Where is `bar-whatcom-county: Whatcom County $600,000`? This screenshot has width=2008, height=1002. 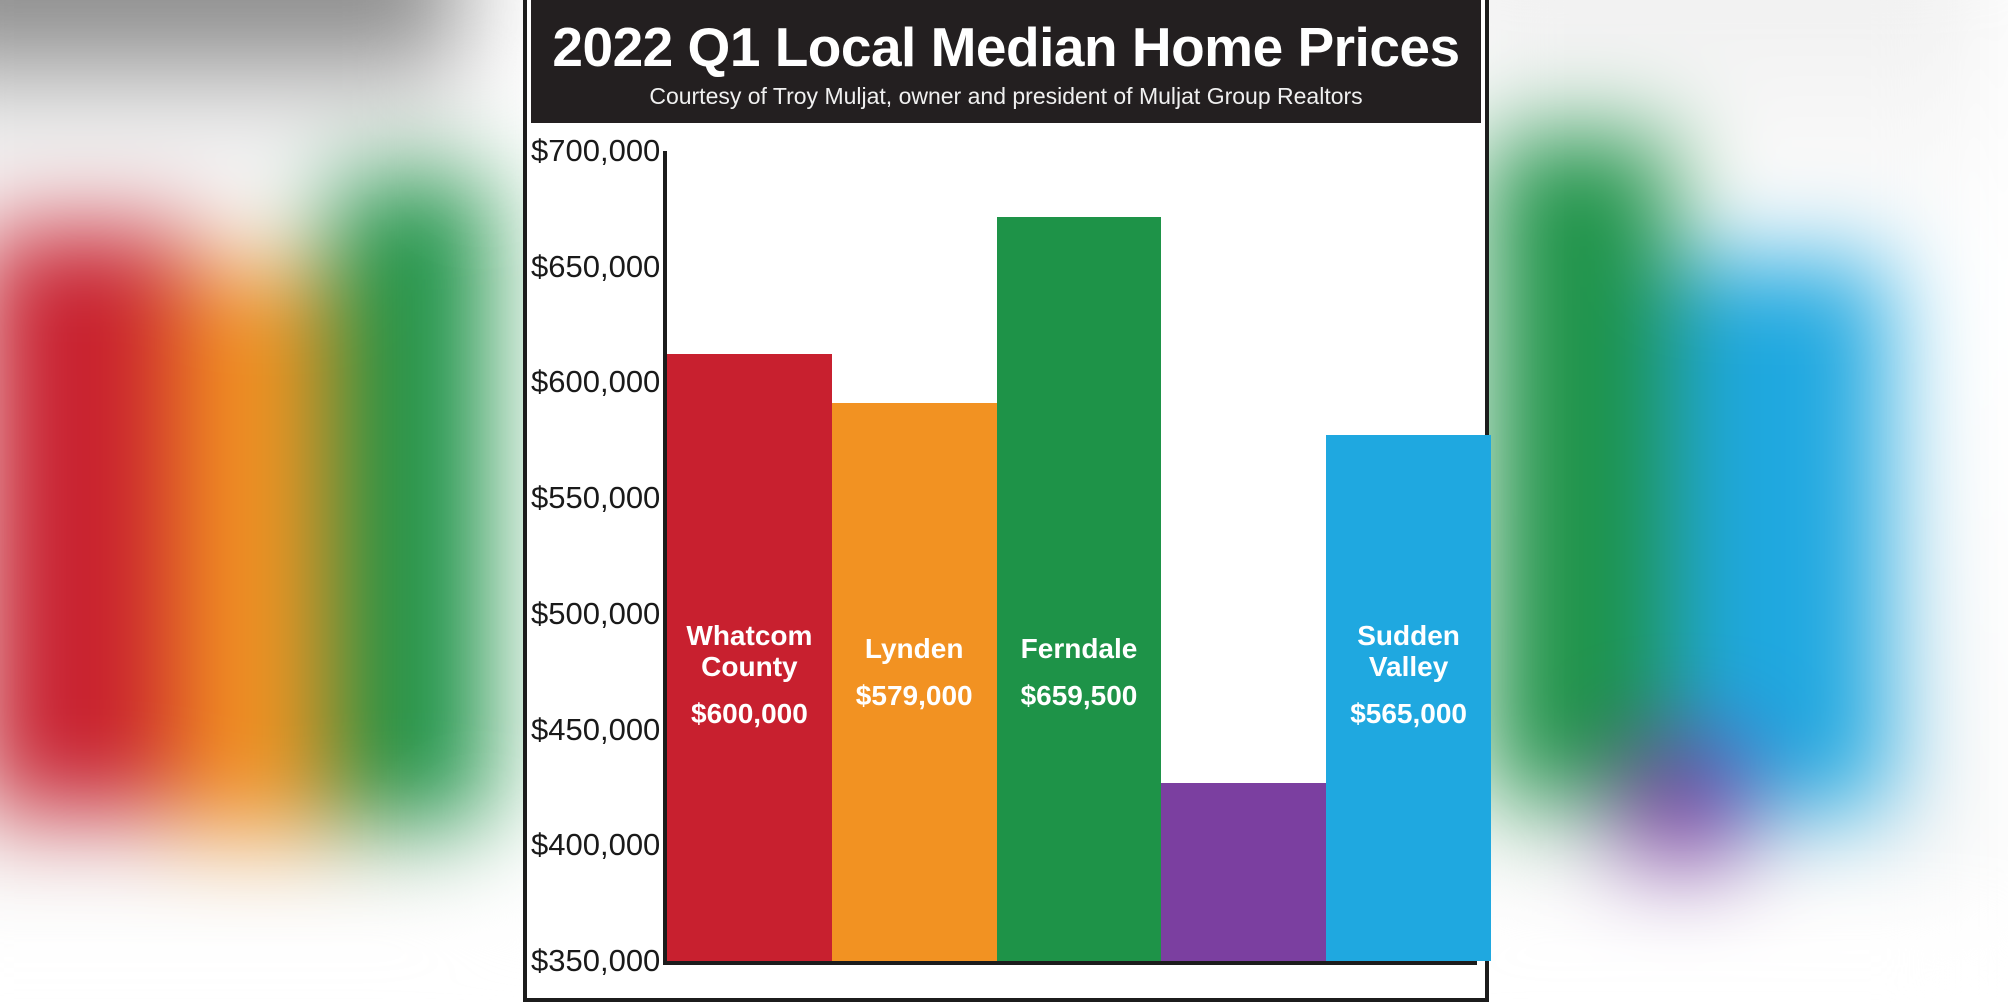 bar-whatcom-county: Whatcom County $600,000 is located at coordinates (749, 657).